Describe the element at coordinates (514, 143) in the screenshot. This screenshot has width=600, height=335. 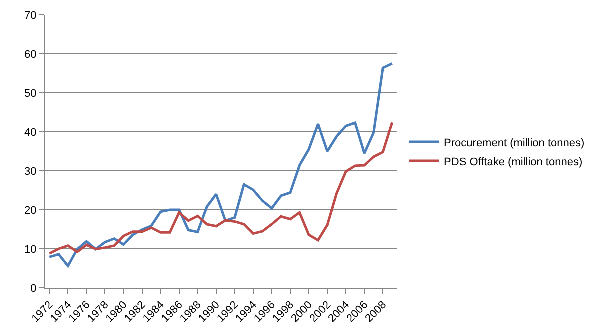
I see `legend-label: Procurement (million tonnes)` at that location.